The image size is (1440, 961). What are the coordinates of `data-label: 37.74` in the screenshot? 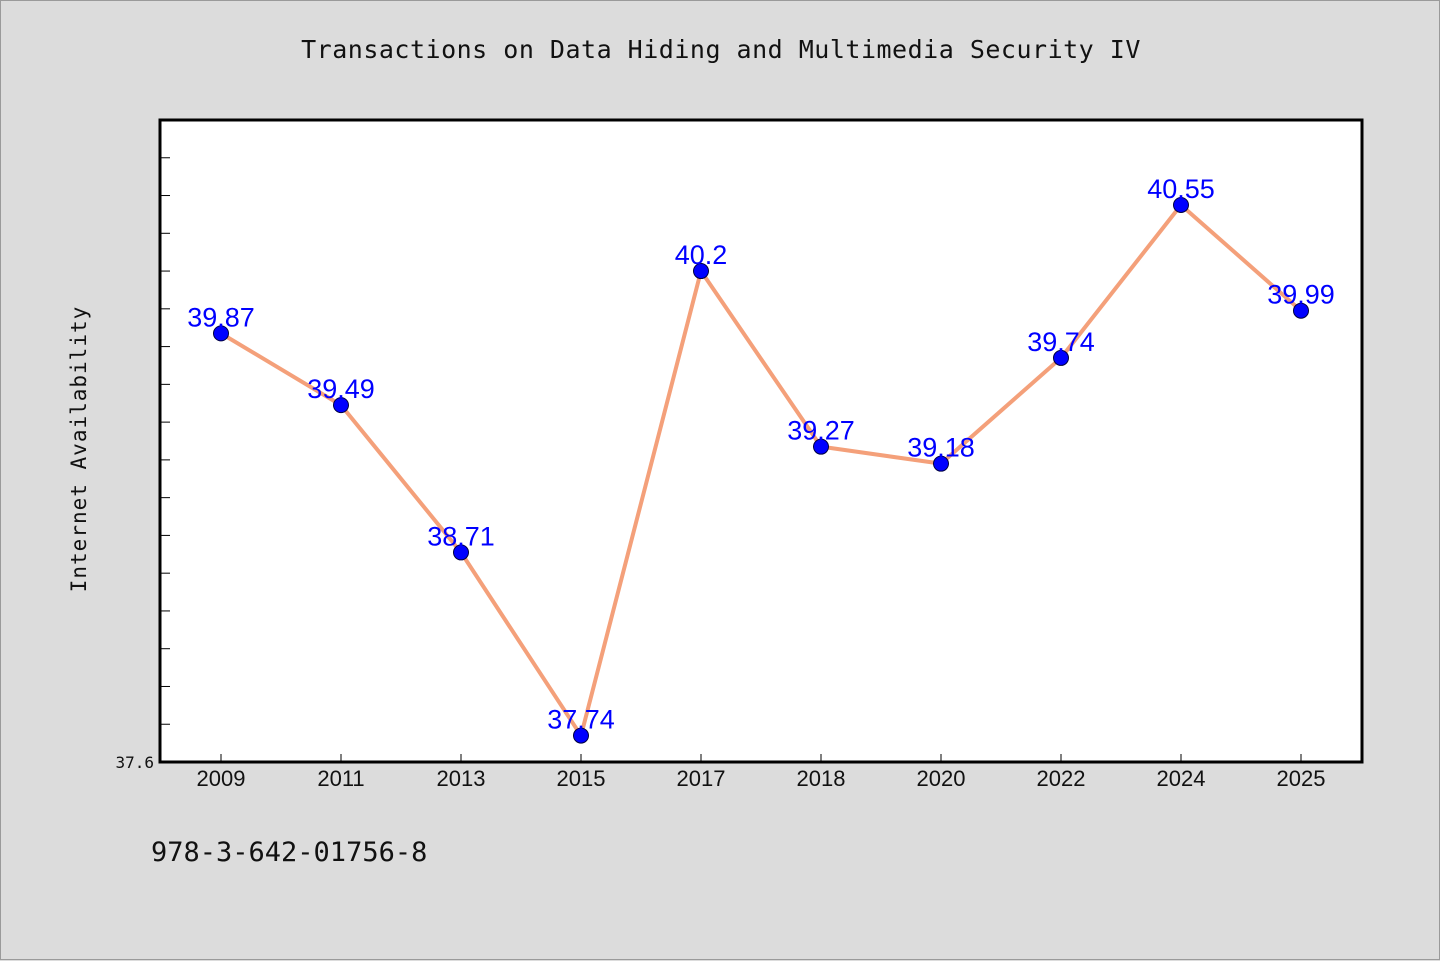 It's located at (581, 720).